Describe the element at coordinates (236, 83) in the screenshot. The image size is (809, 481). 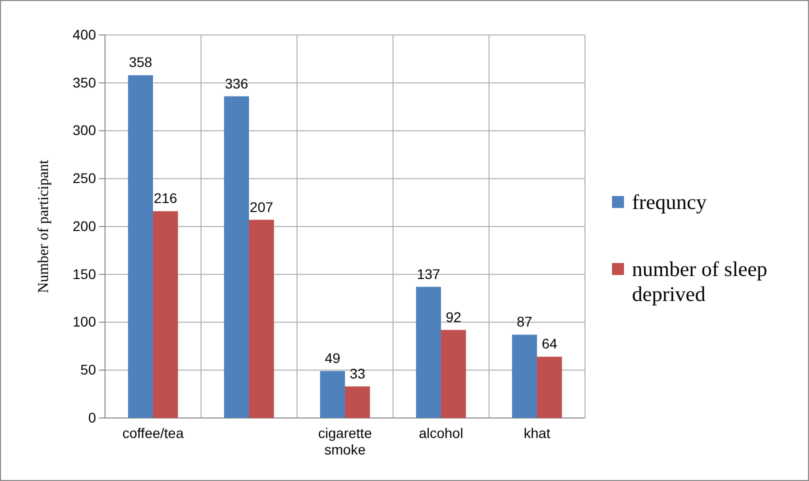
I see `data-label: 336` at that location.